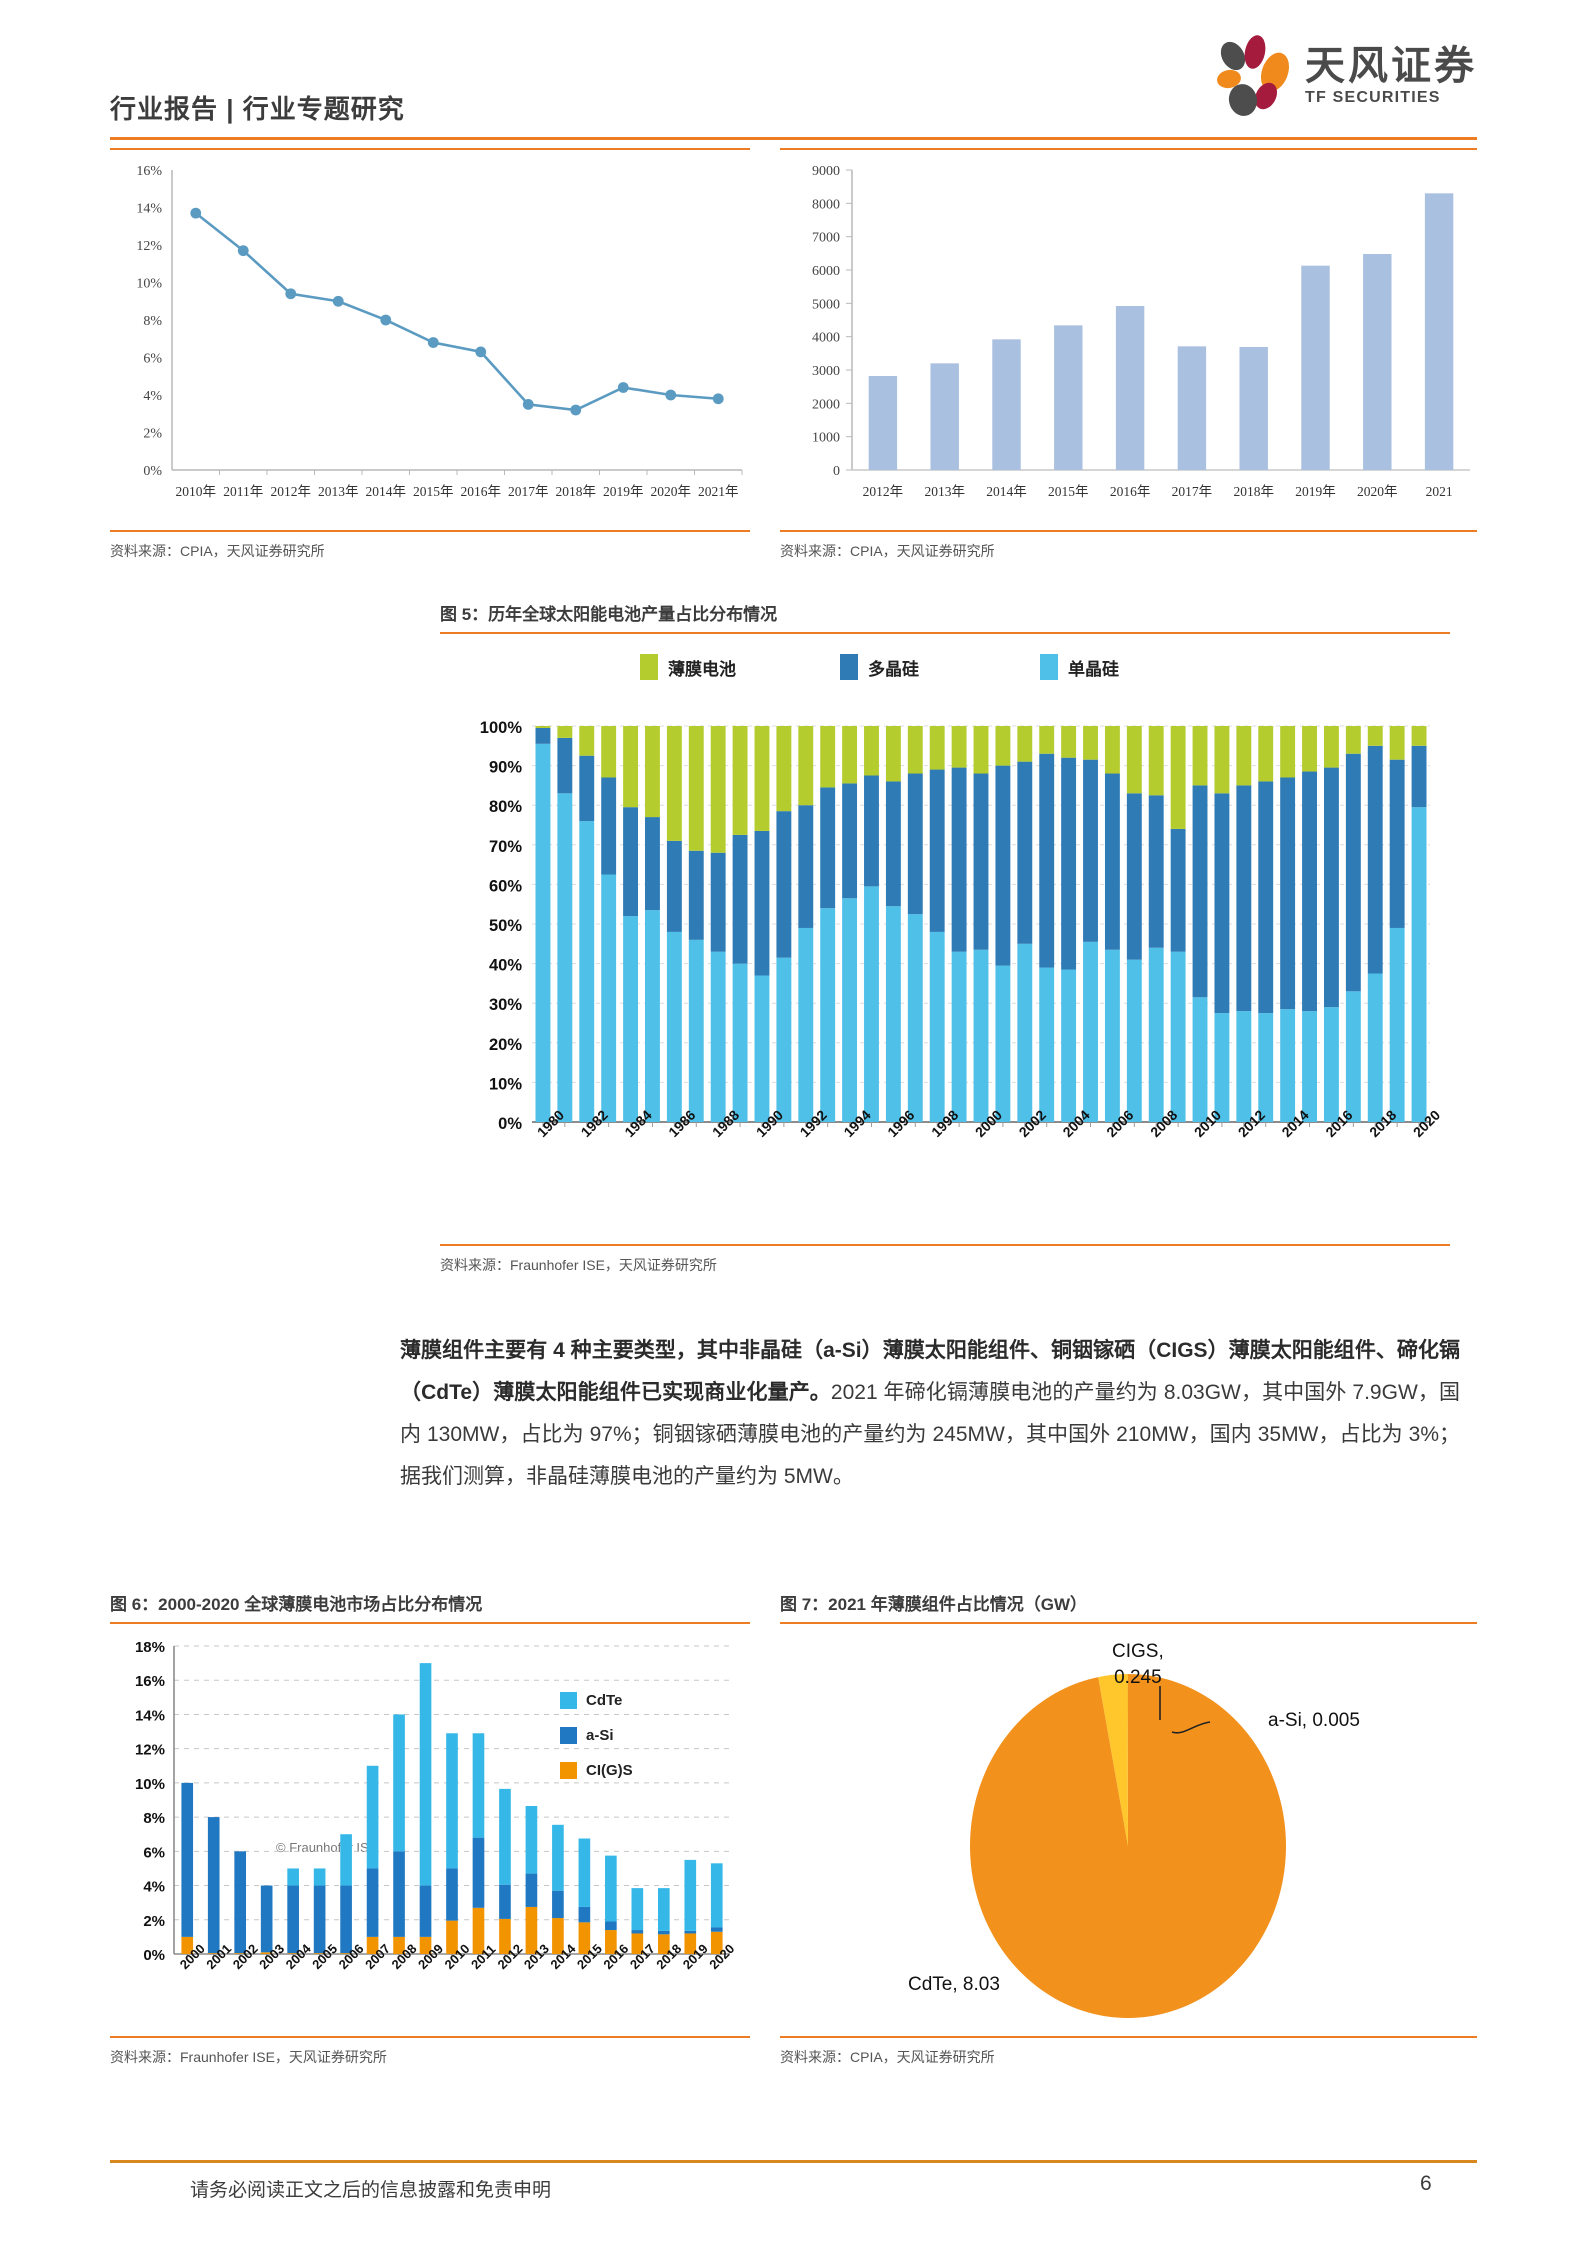  What do you see at coordinates (327, 1847) in the screenshot?
I see `figure-6-watermark: © Fraunhofer ISE` at bounding box center [327, 1847].